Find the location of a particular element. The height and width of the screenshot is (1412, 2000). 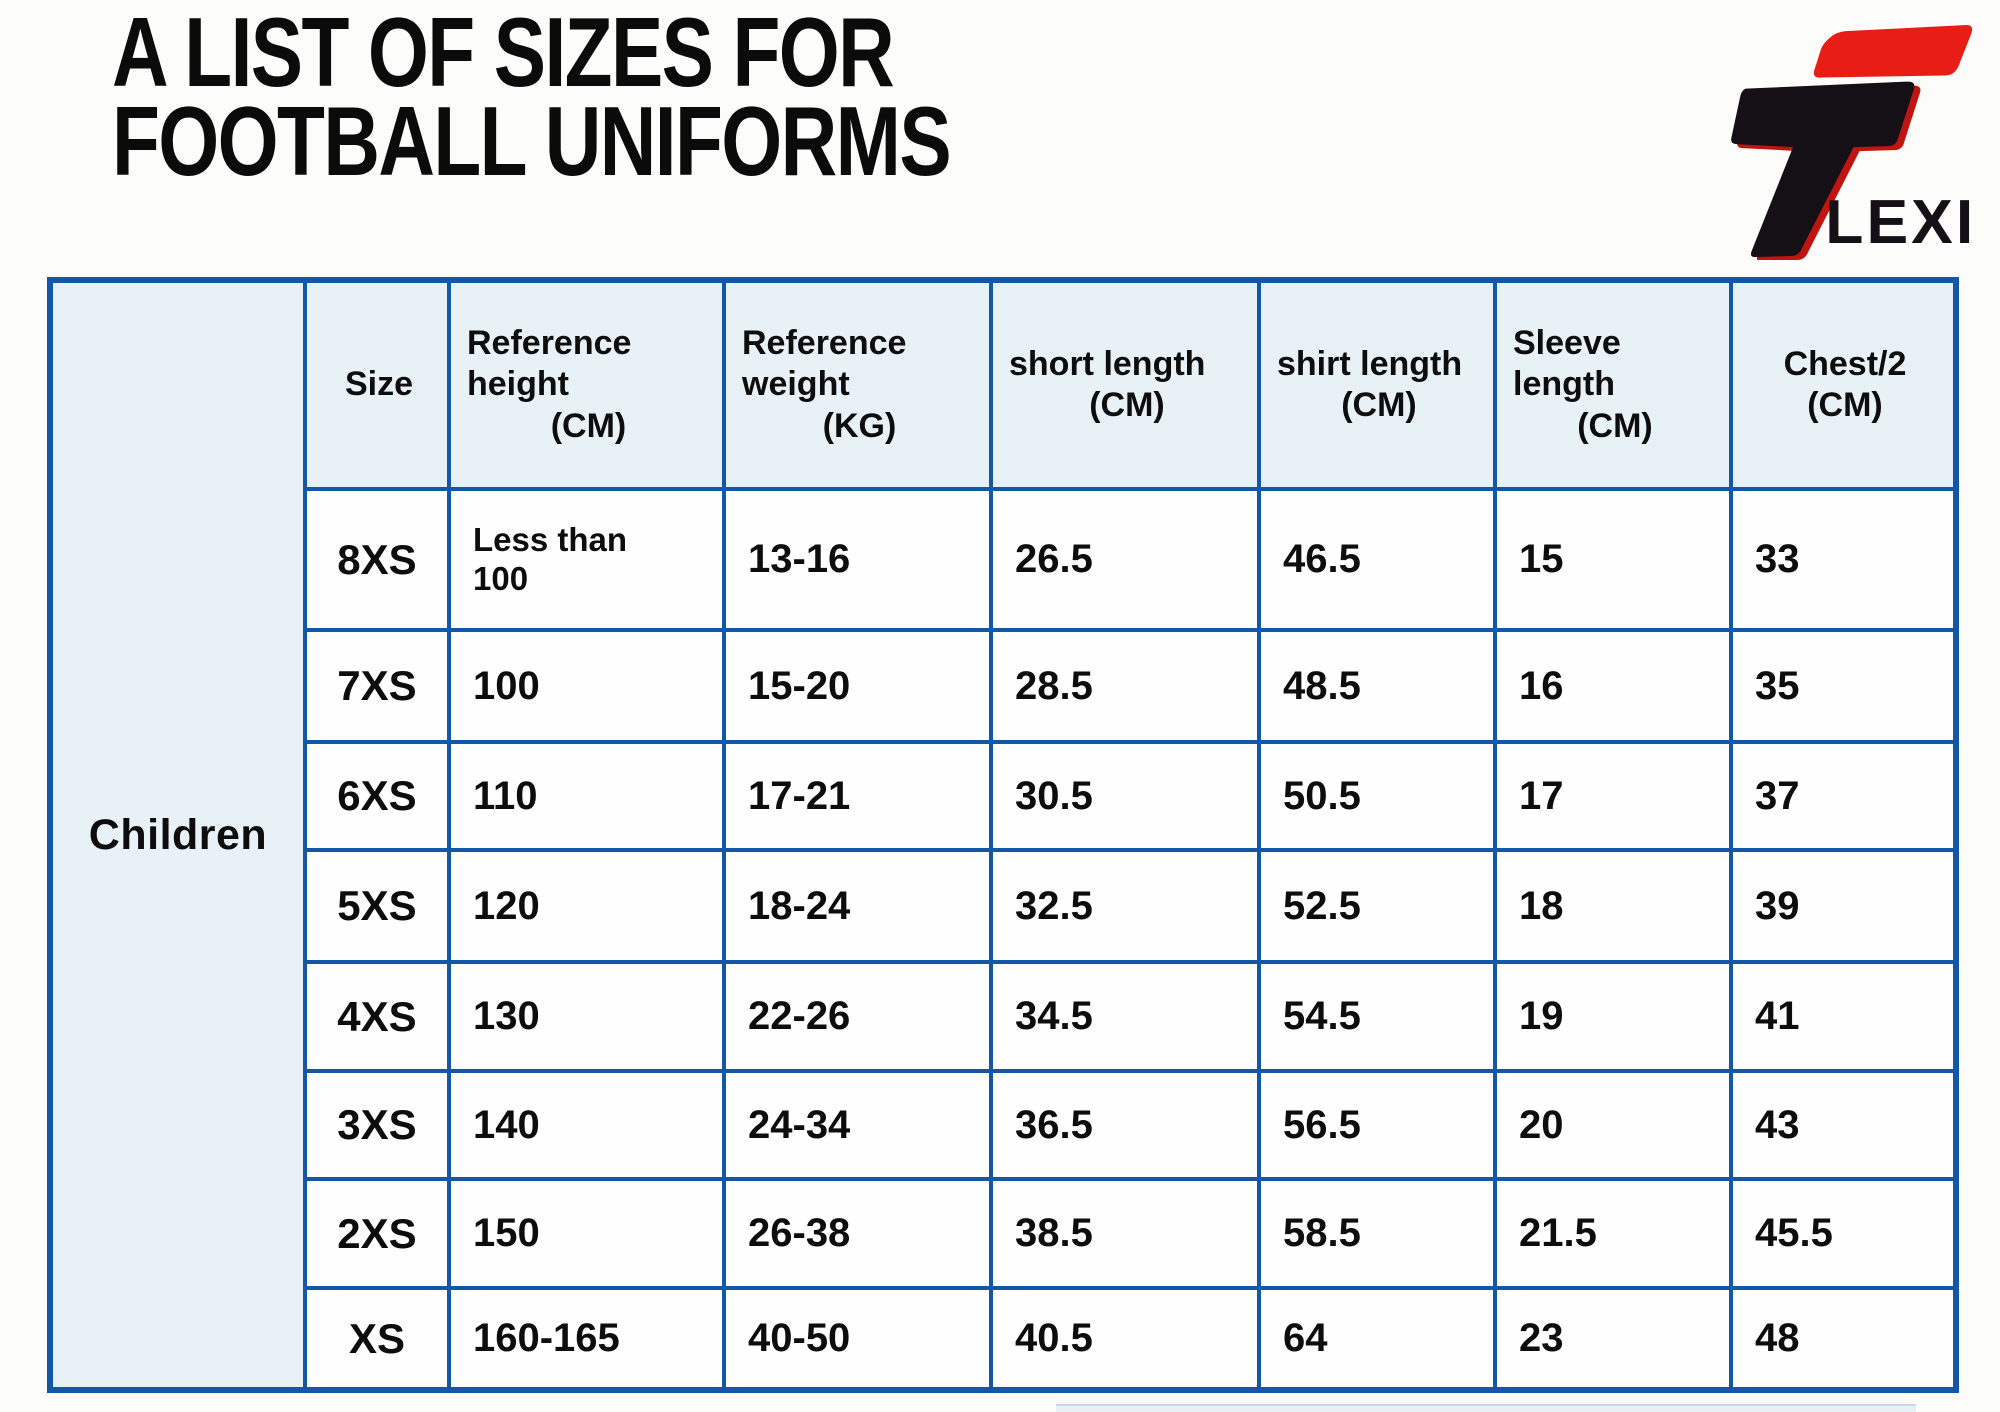

header-sleeve-length: Sleeve length (CM) is located at coordinates (1613, 384).